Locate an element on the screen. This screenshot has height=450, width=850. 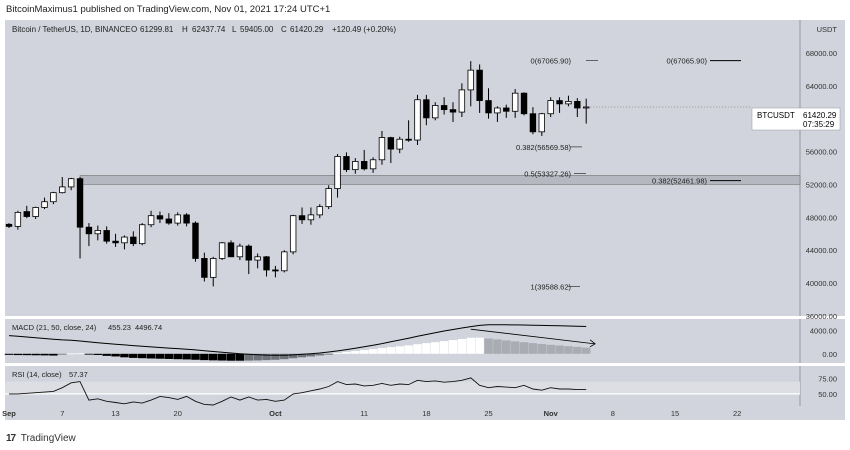
price-tick-label: 48000.00 is located at coordinates (821, 217).